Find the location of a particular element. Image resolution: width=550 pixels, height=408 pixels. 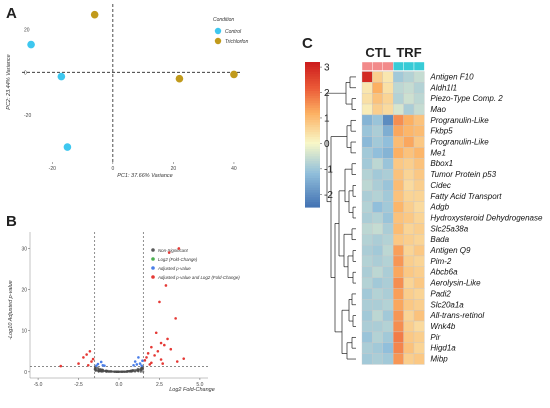

heatmap-row-label: Me1 is located at coordinates (438, 152).